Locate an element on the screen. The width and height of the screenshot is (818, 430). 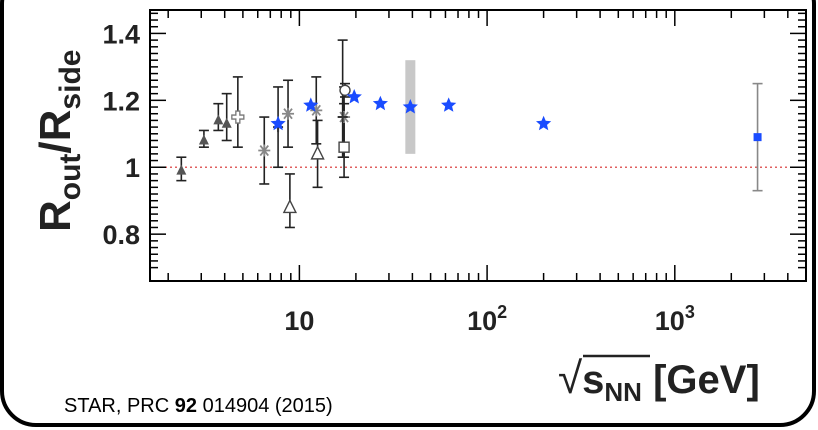
y-axis-main-1: R is located at coordinates (55, 216).